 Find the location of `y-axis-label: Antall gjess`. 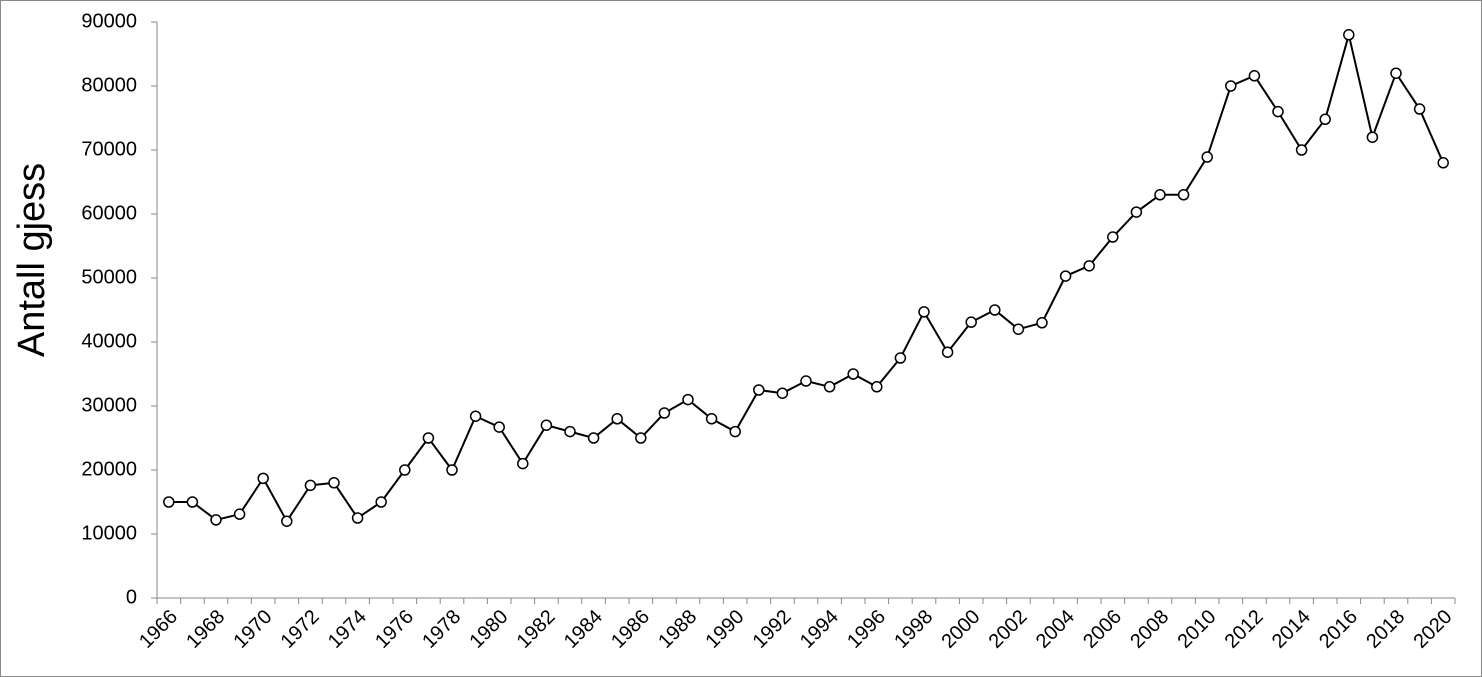

y-axis-label: Antall gjess is located at coordinates (32, 260).